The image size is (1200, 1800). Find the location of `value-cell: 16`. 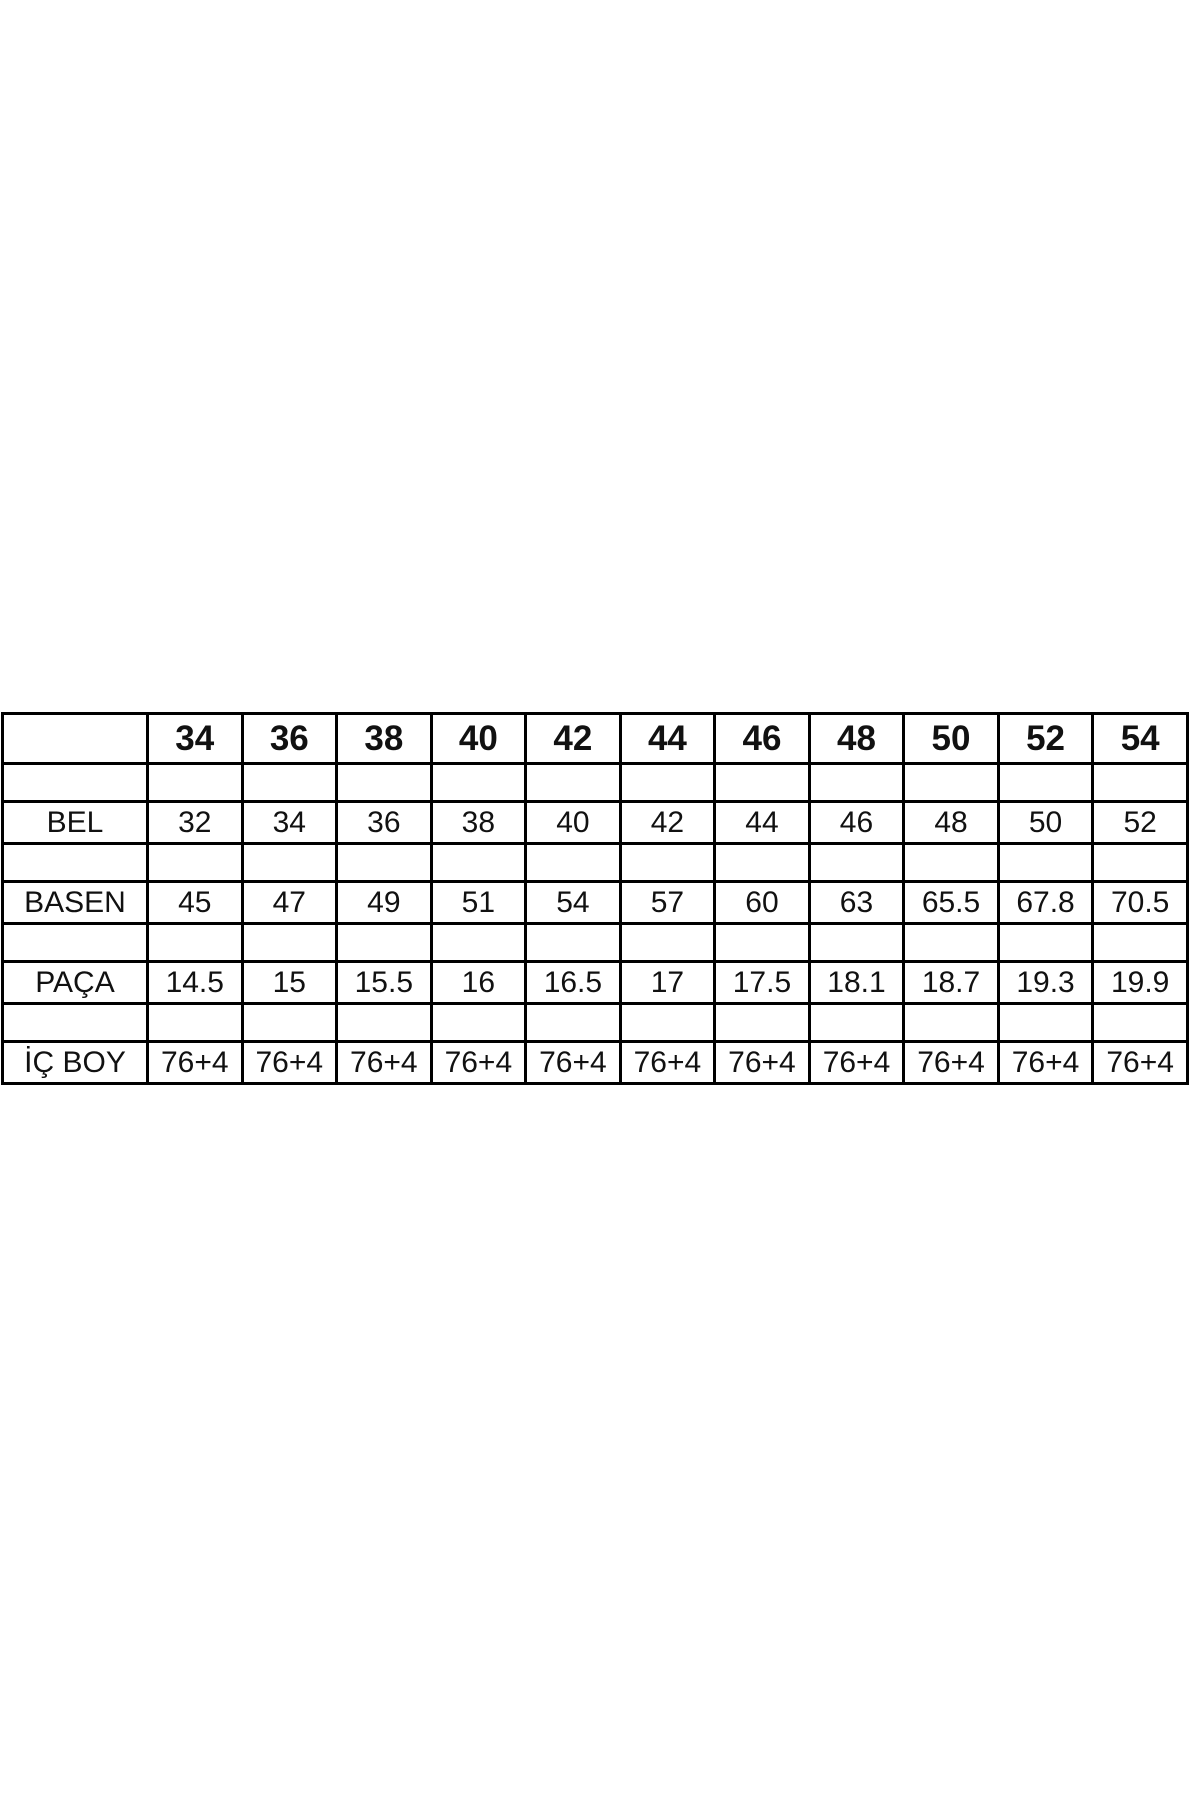

value-cell: 16 is located at coordinates (478, 982).